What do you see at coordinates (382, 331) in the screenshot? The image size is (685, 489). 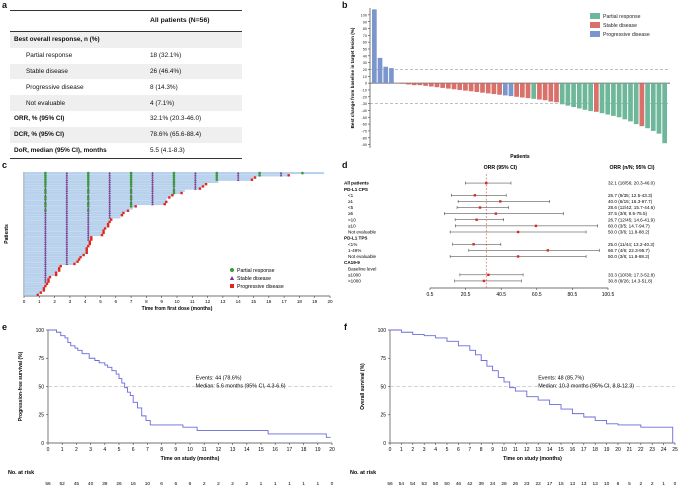 I see `y-tick-label: 100` at bounding box center [382, 331].